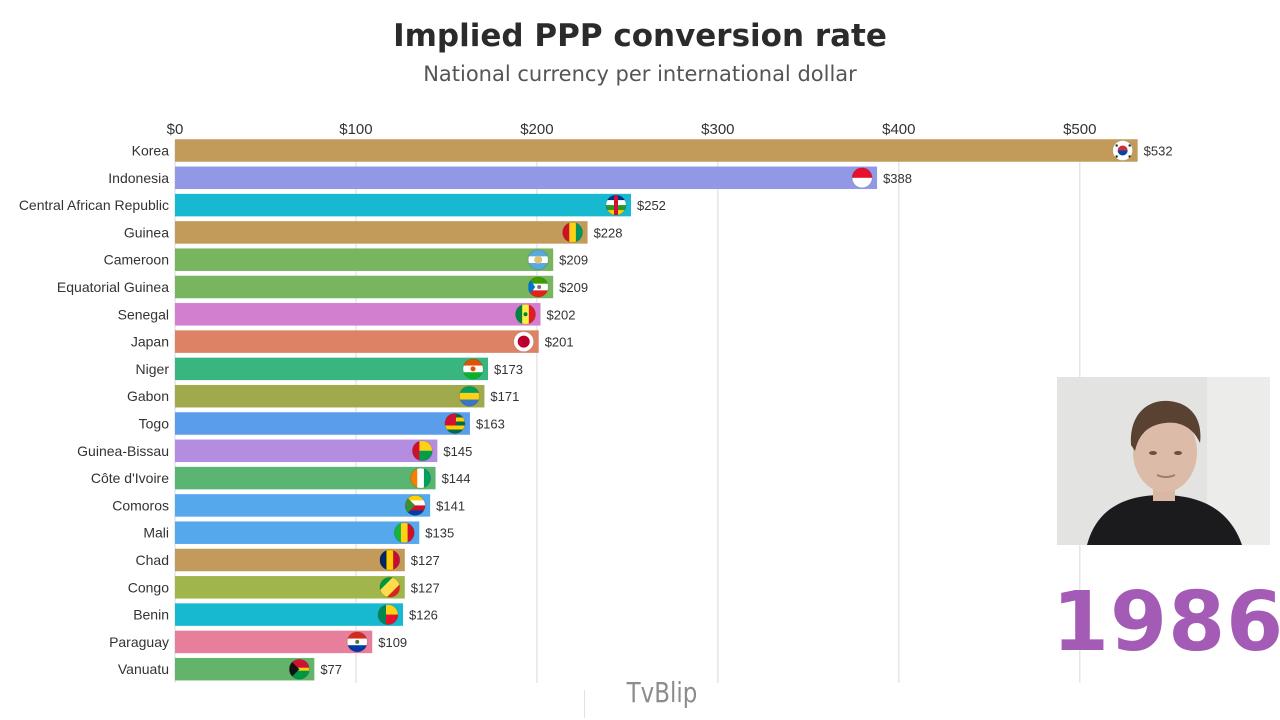 The height and width of the screenshot is (720, 1280). I want to click on value-label: $388, so click(897, 178).